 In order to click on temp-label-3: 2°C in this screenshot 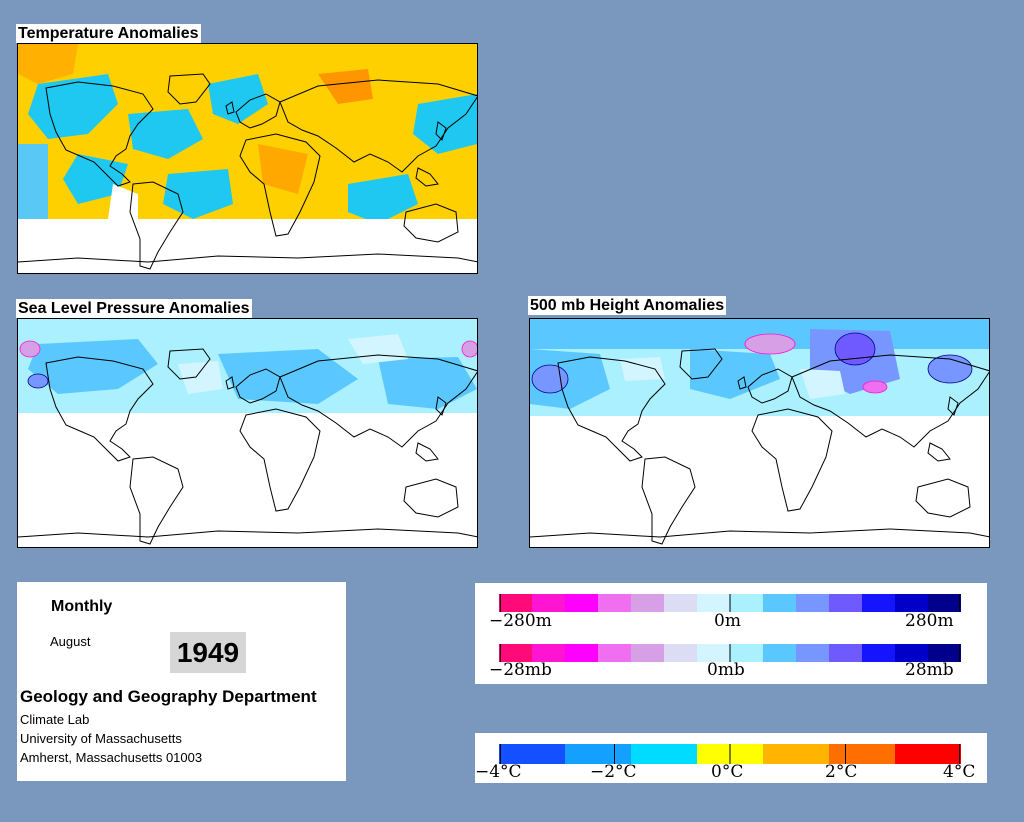, I will do `click(841, 772)`.